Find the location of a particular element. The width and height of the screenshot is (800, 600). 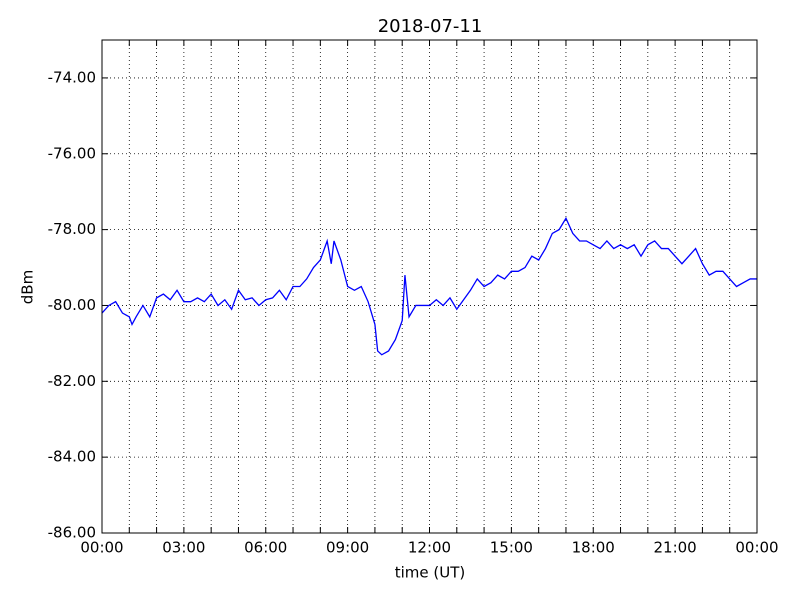

chart-title: 2018-07-11 is located at coordinates (430, 26).